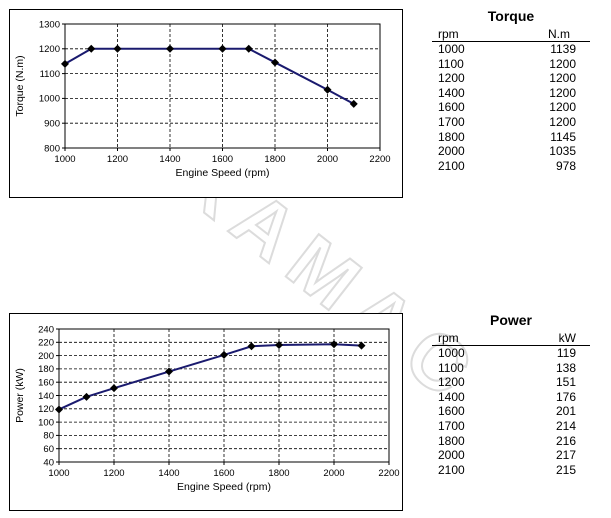 The height and width of the screenshot is (518, 611). What do you see at coordinates (52, 148) in the screenshot?
I see `torque-chart-ytick-label: 800` at bounding box center [52, 148].